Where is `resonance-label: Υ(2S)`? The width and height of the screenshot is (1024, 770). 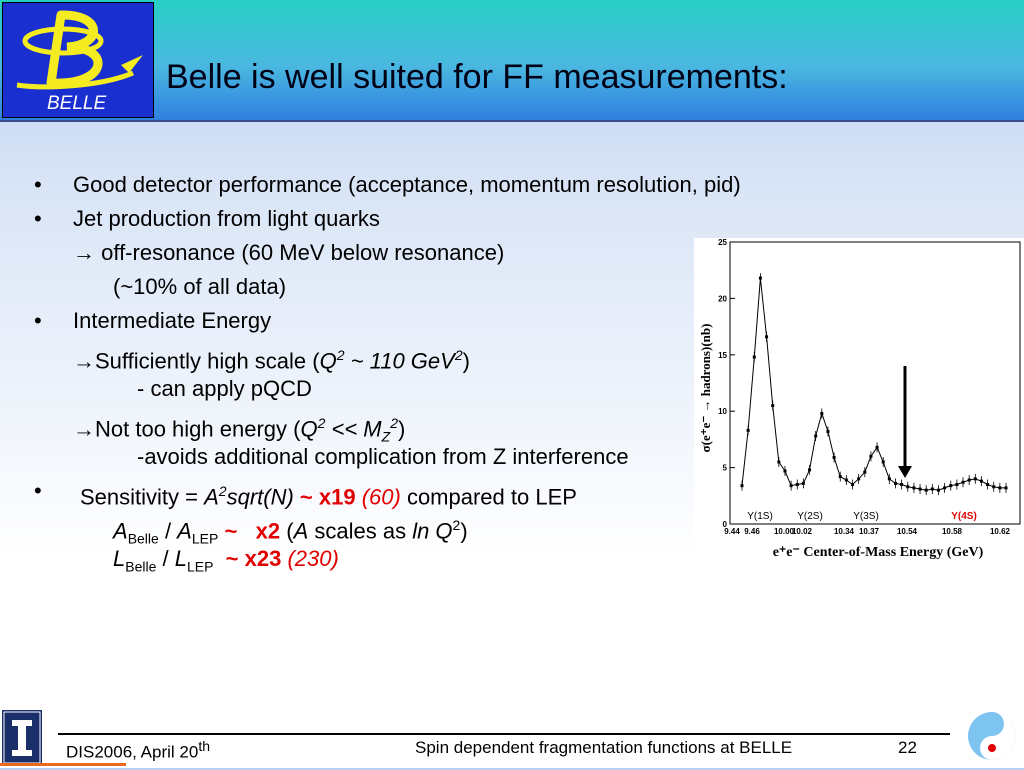 resonance-label: Υ(2S) is located at coordinates (810, 516).